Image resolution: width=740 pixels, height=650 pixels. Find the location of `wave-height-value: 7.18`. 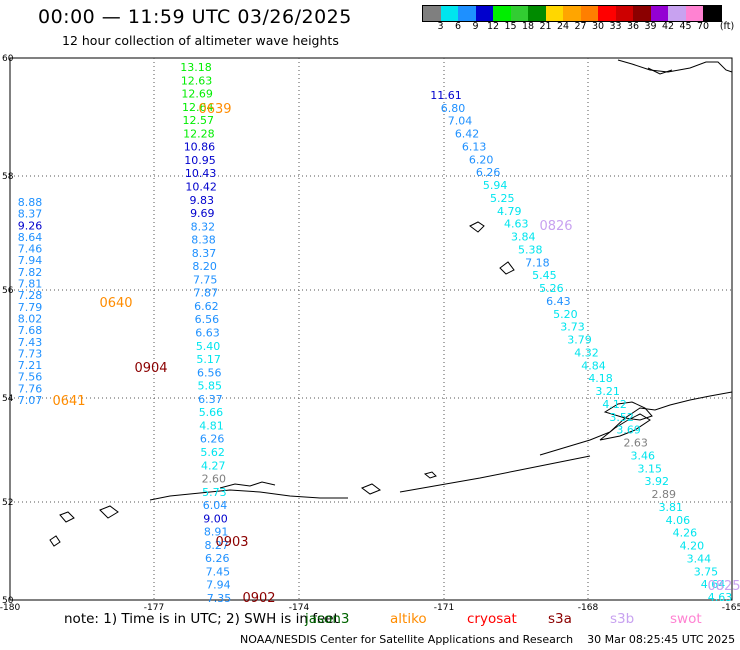

wave-height-value: 7.18 is located at coordinates (537, 262).